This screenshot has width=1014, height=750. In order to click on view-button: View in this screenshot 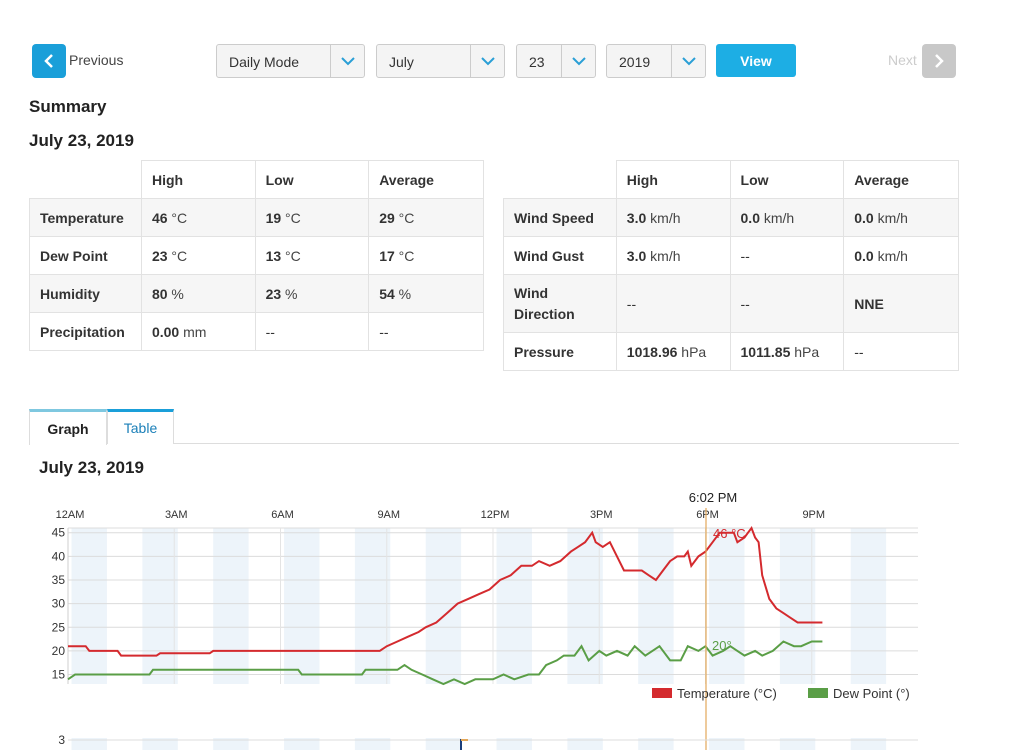, I will do `click(756, 60)`.